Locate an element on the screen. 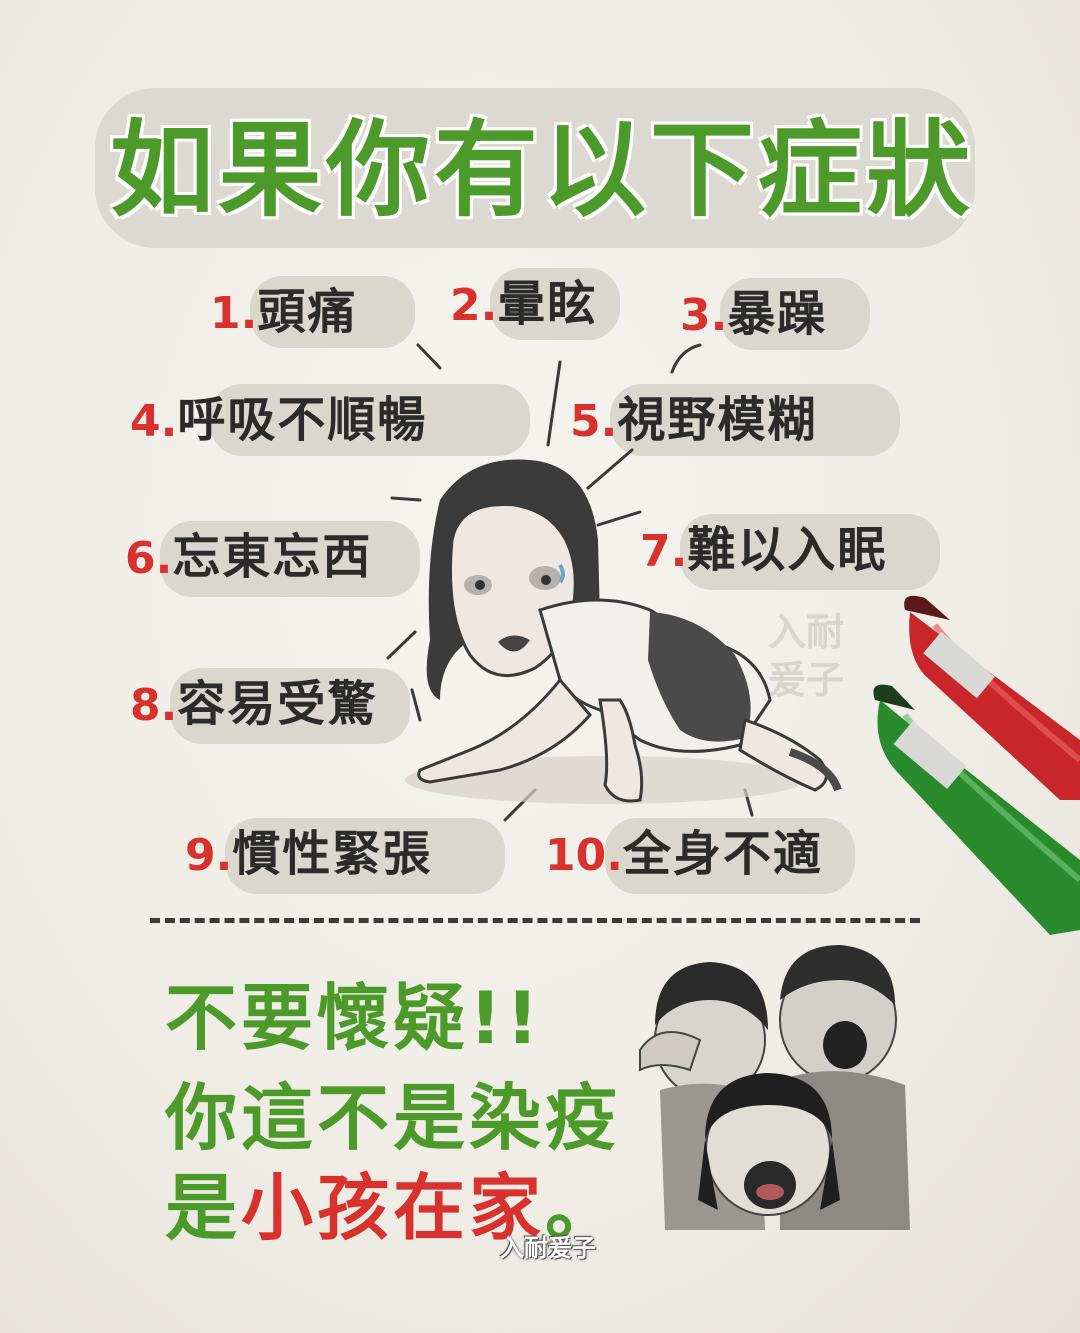  symptom-6: 6.忘東忘西 is located at coordinates (272, 559).